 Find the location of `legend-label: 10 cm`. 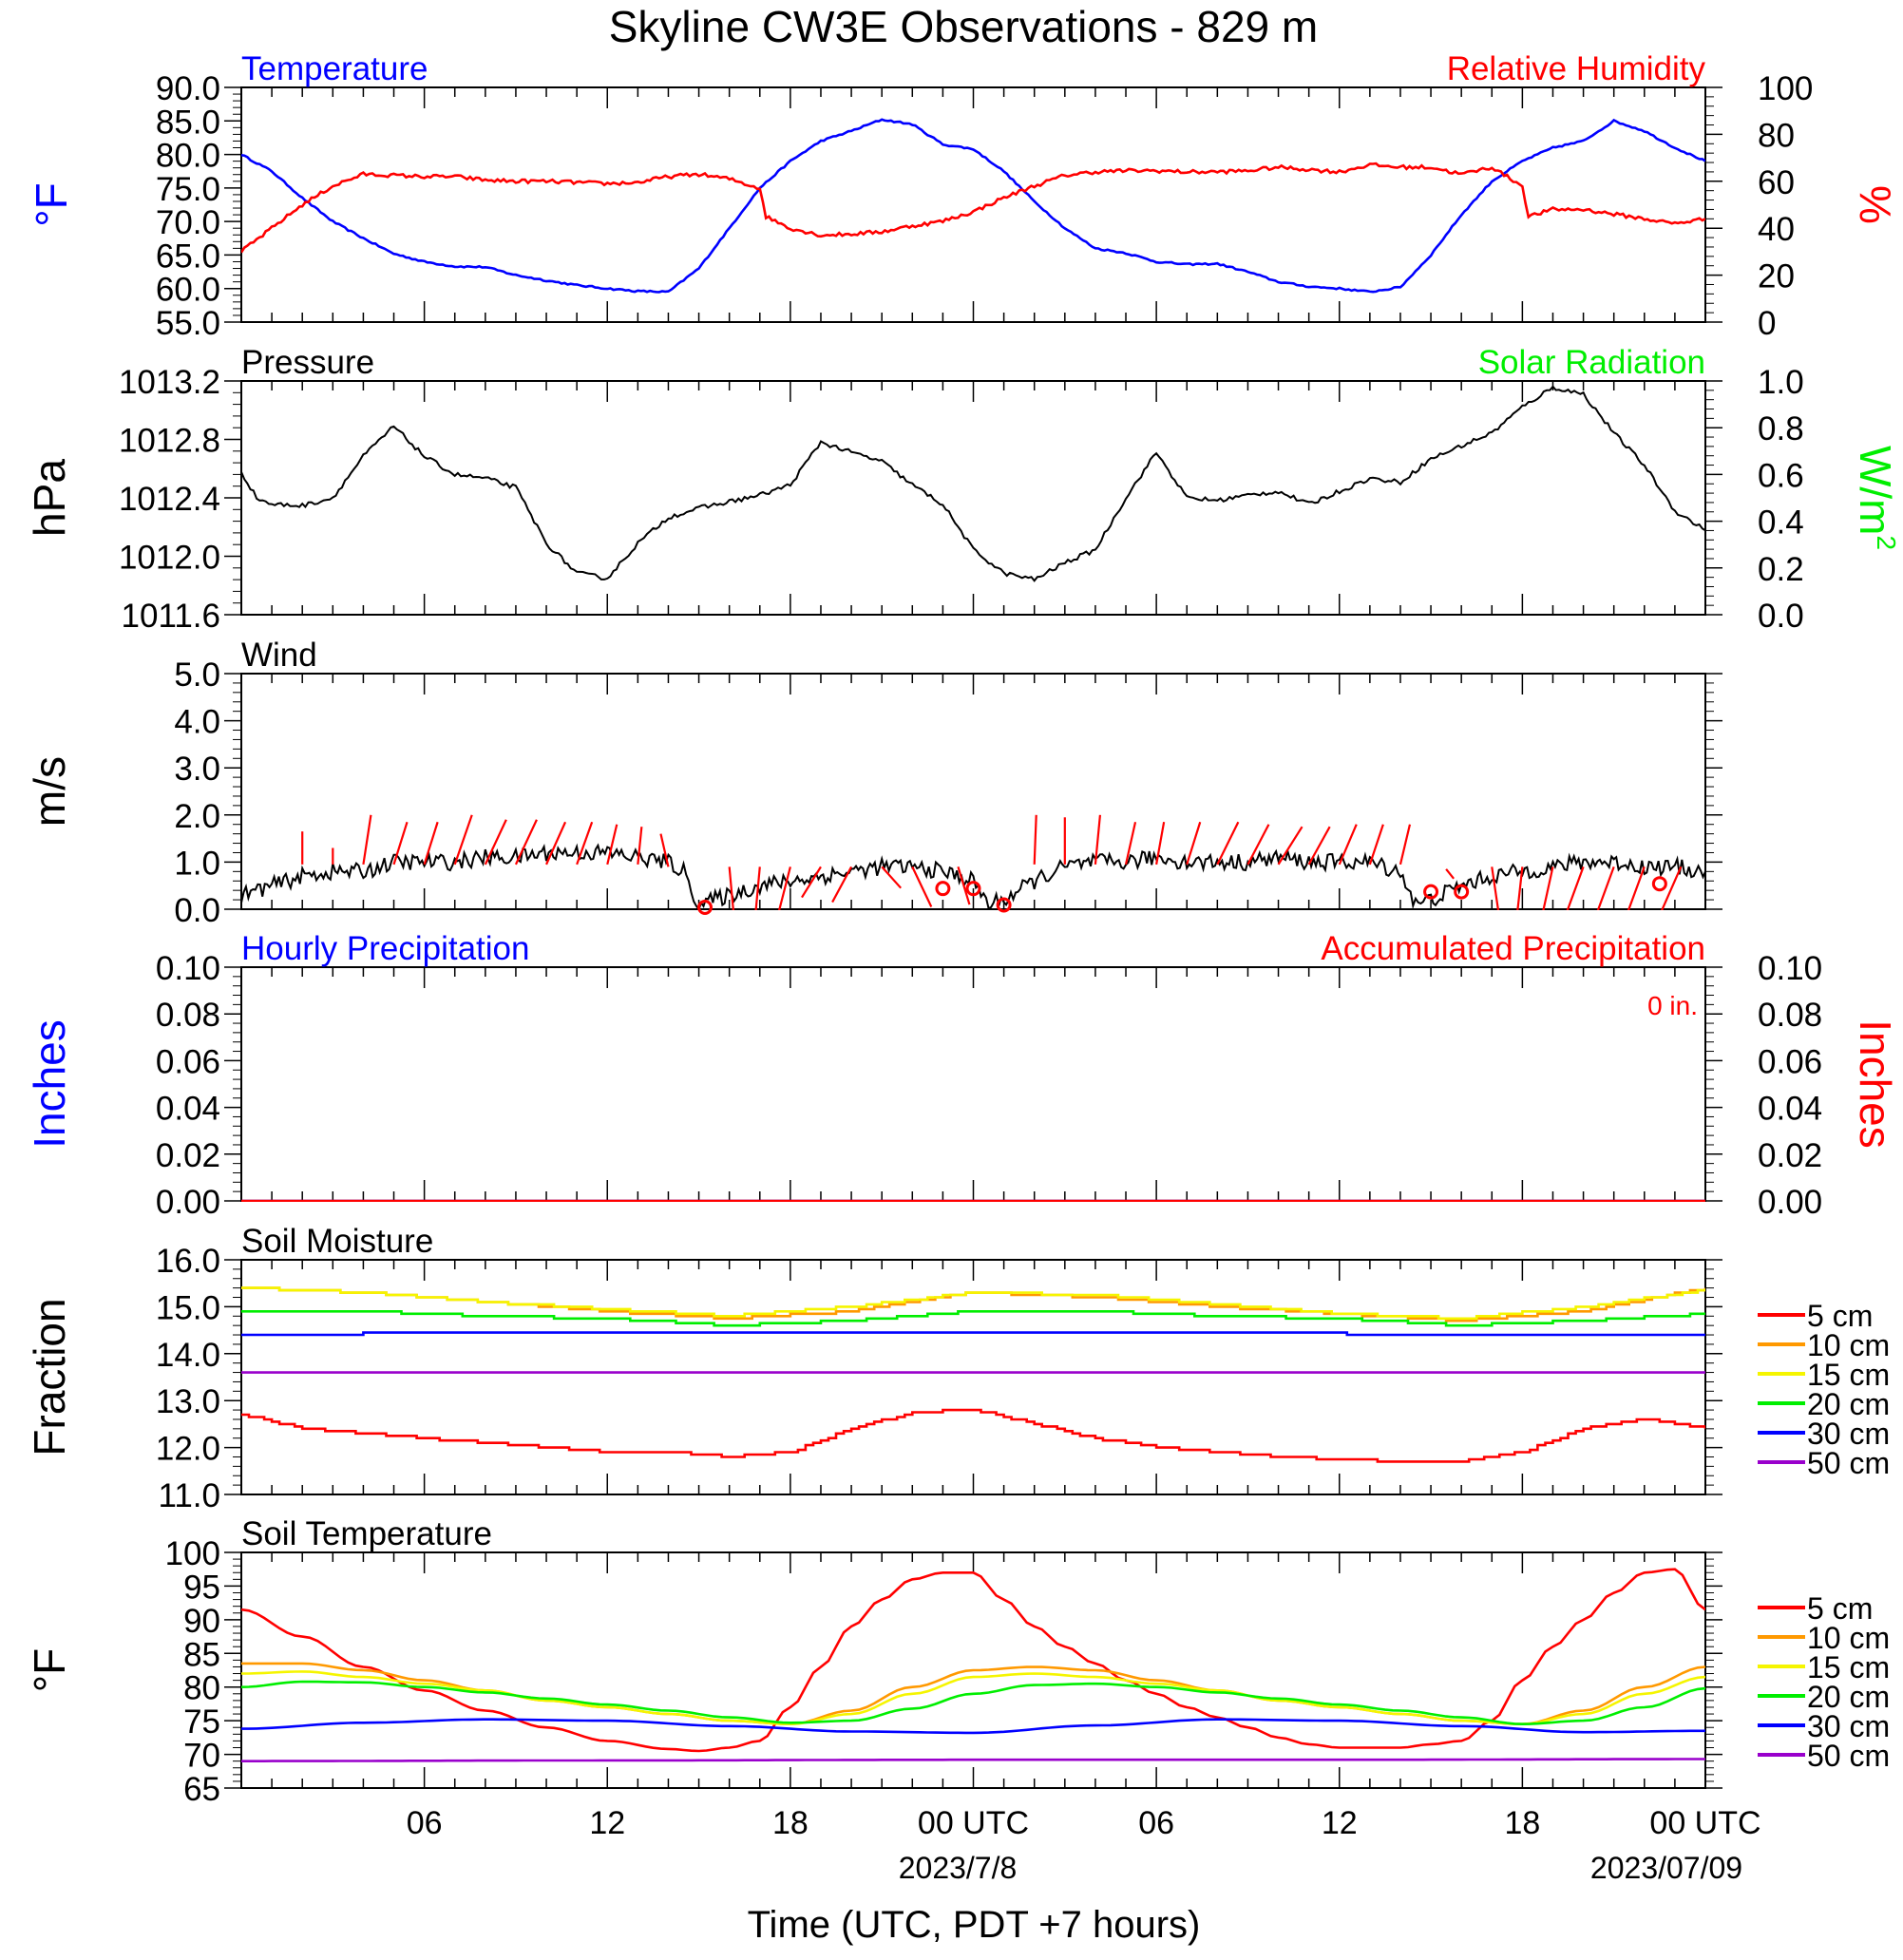

legend-label: 10 cm is located at coordinates (1848, 1638).